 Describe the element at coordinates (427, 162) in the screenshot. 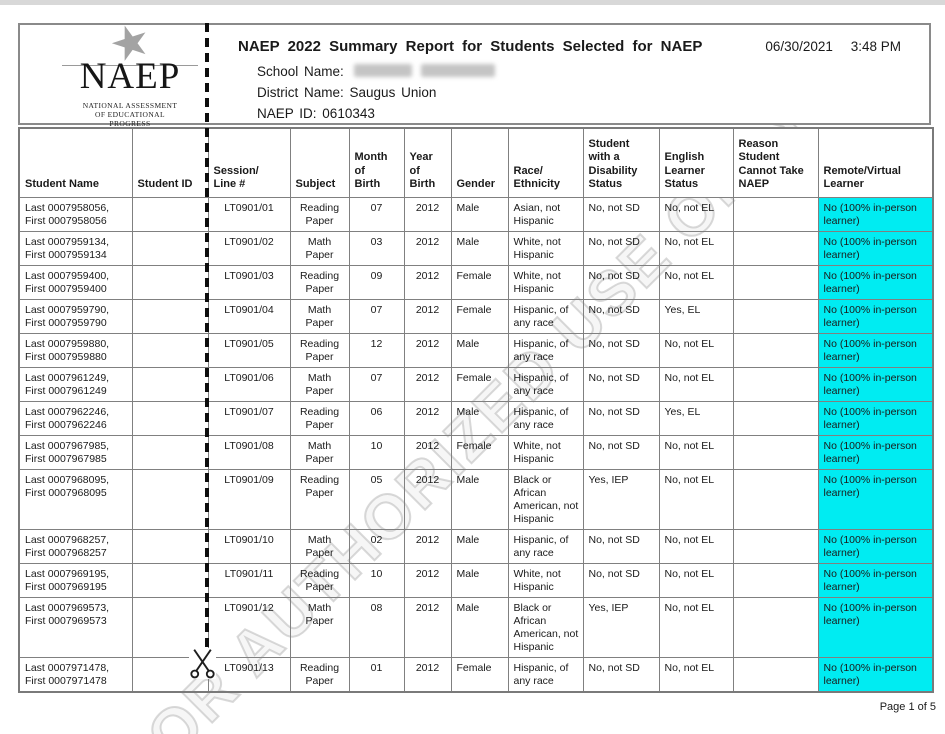

I see `col-header-year-of-birth: Year of Birth` at that location.